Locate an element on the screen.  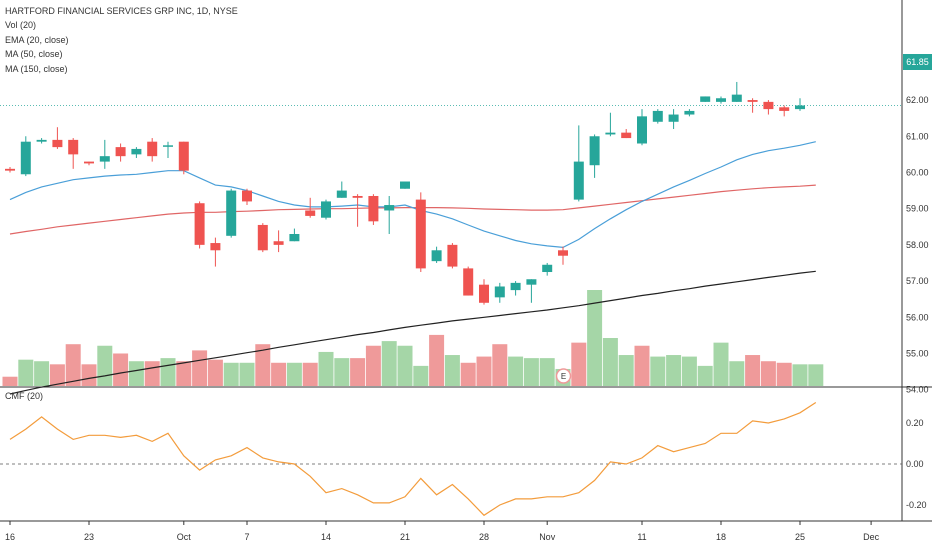
price-tick-label: 61.00 is located at coordinates (917, 136).